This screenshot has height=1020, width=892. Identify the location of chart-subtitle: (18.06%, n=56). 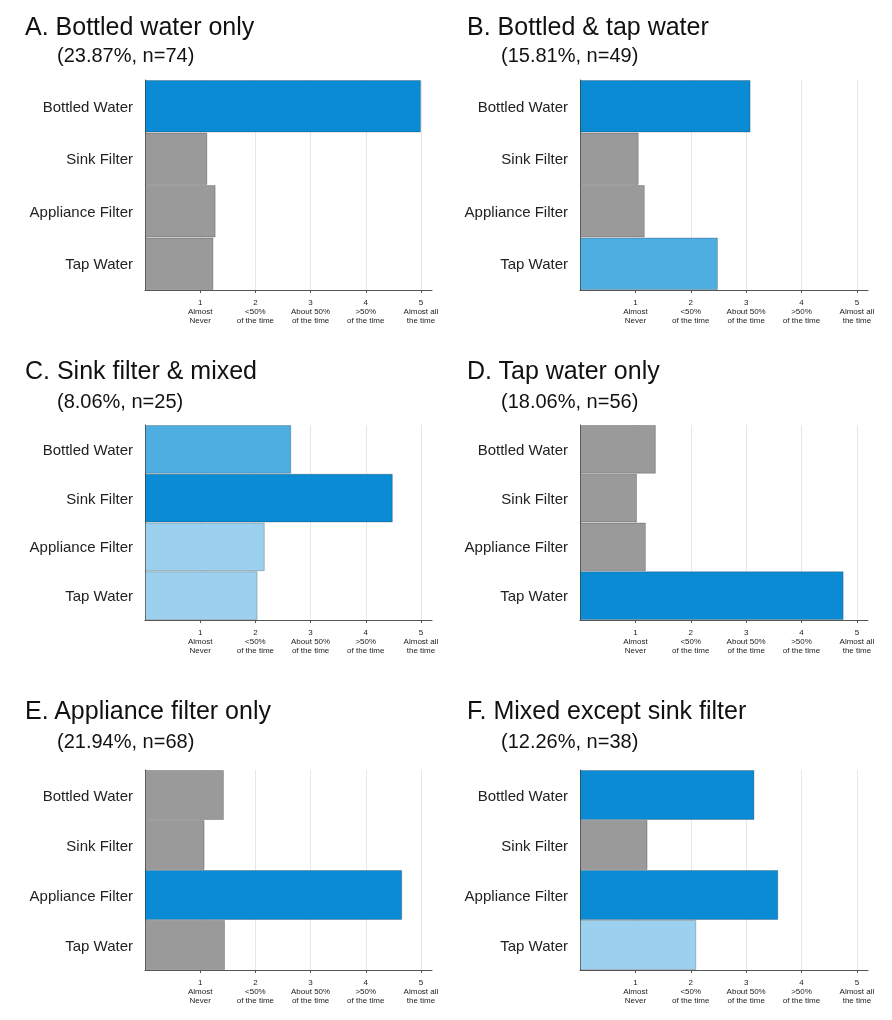
(570, 401).